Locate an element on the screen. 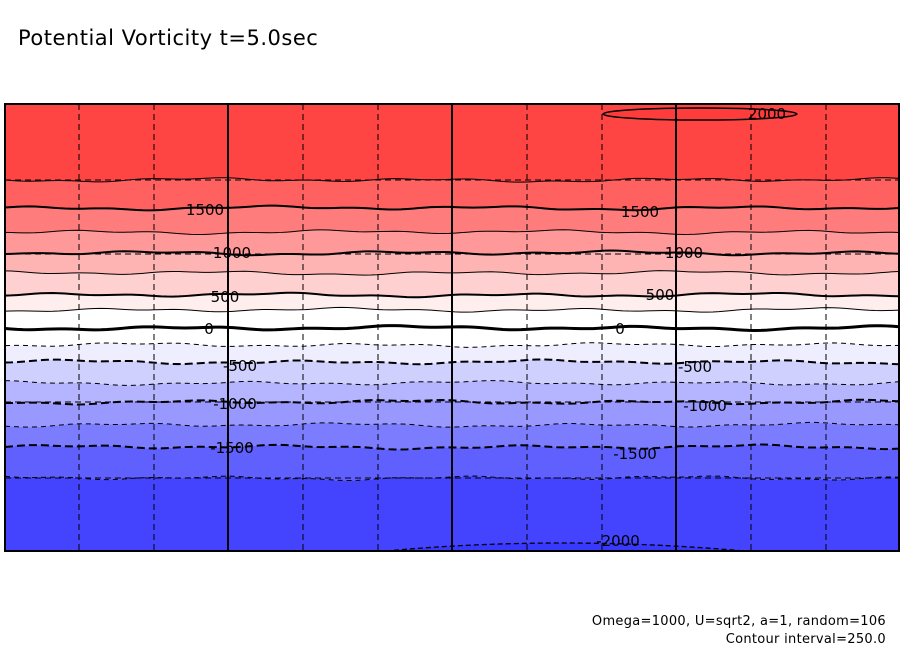  contour-line--1500 is located at coordinates (452, 447).